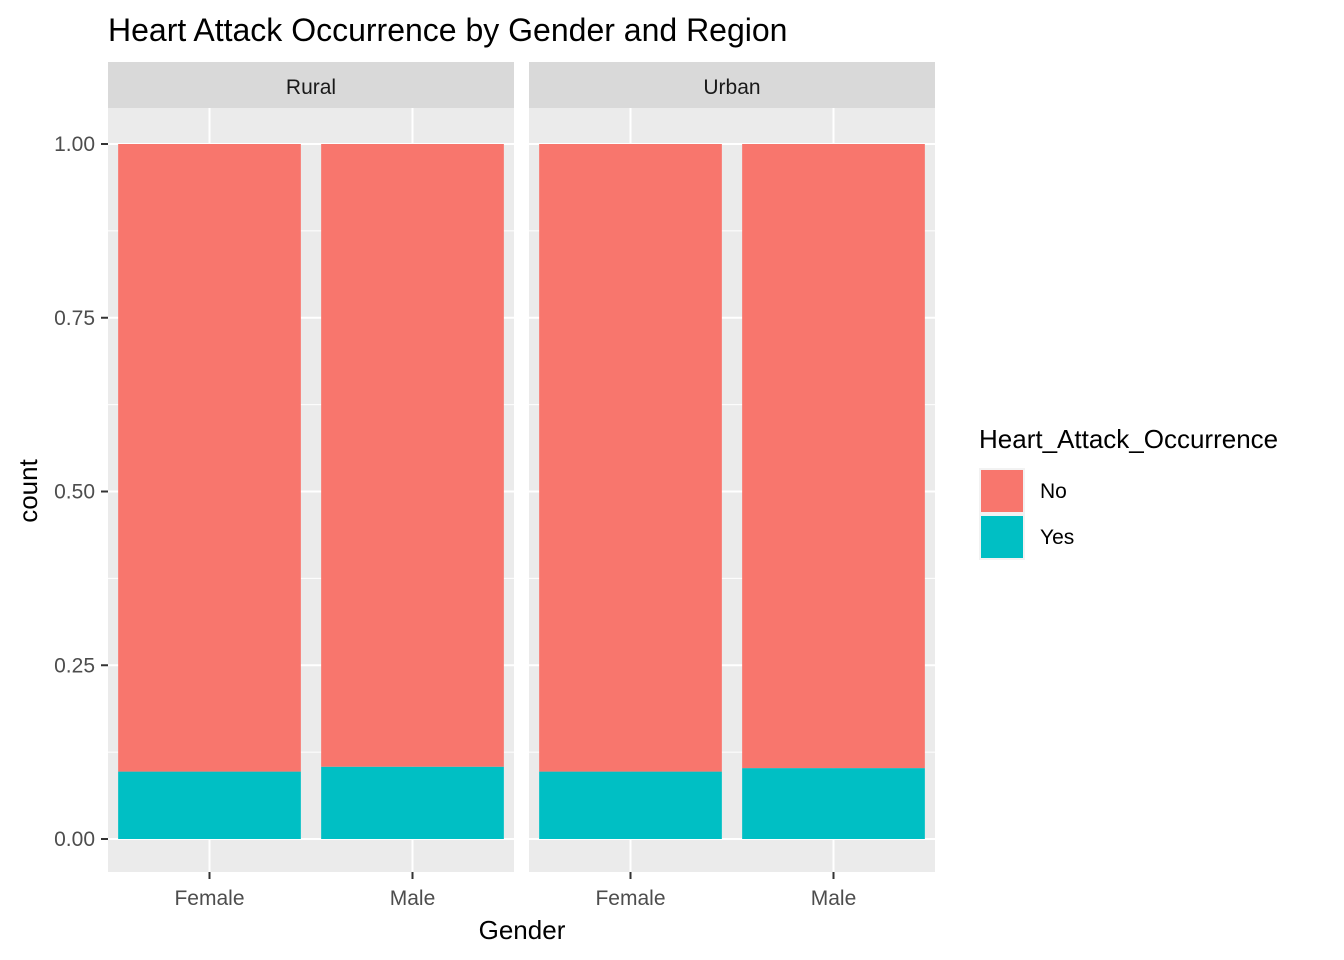 The height and width of the screenshot is (960, 1344). I want to click on y-tick-label: 1.00, so click(74, 144).